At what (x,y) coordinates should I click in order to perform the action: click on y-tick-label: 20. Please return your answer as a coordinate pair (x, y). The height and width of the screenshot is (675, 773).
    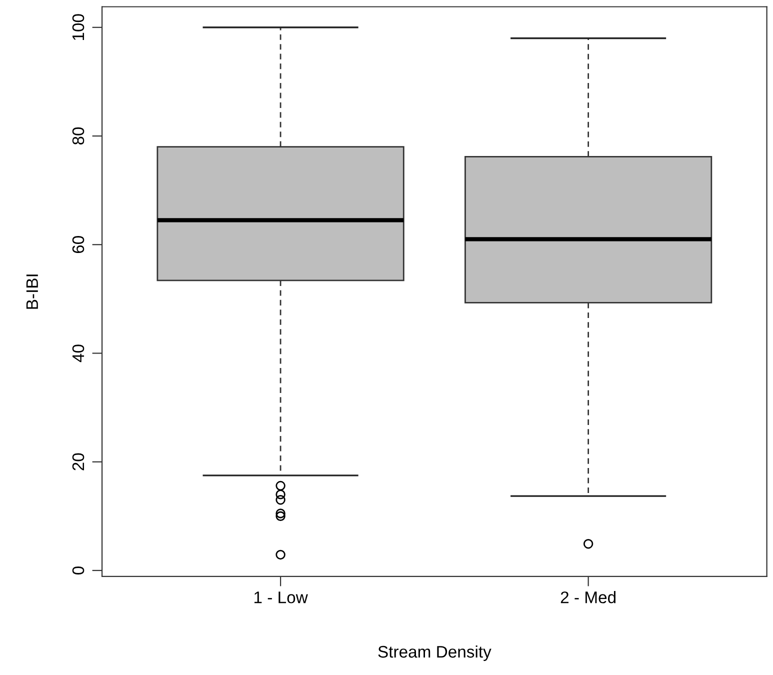
    Looking at the image, I should click on (78, 461).